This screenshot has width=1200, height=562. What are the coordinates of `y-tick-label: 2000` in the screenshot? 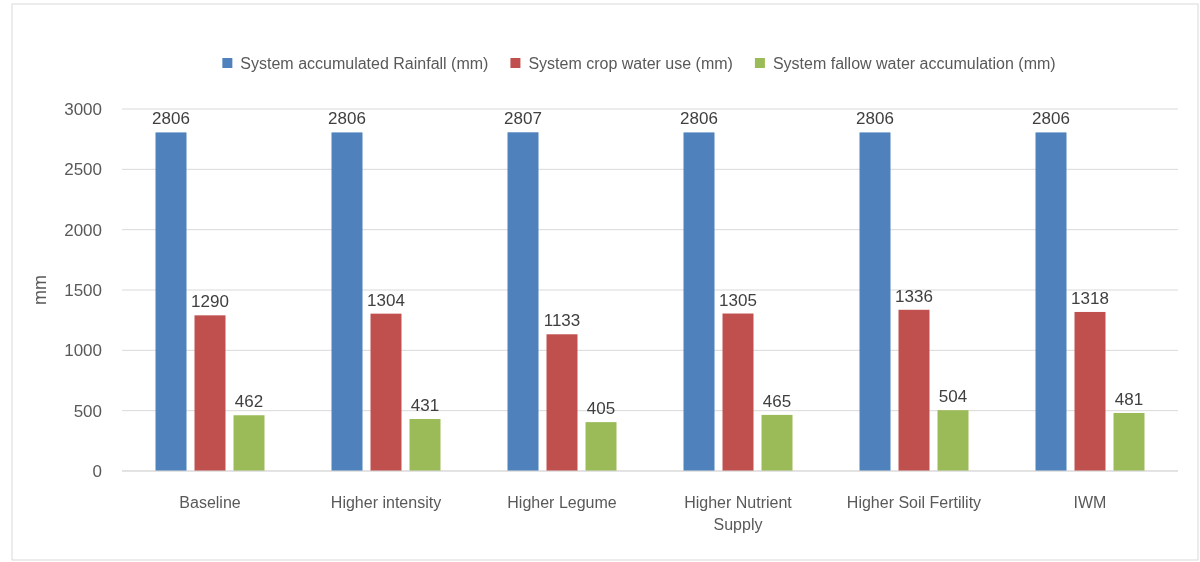 It's located at (83, 230).